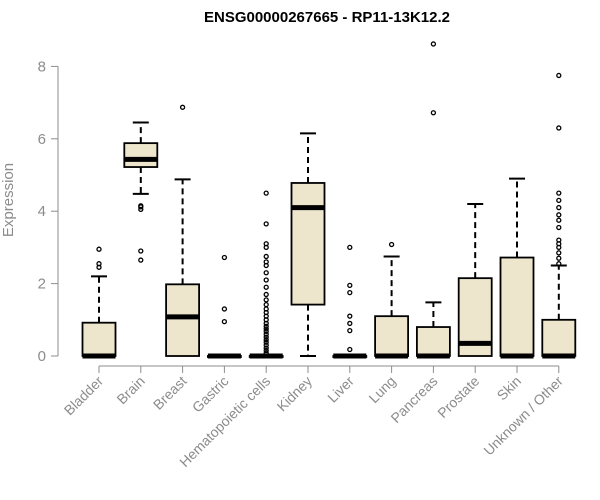  What do you see at coordinates (295, 394) in the screenshot?
I see `category-label: Kidney` at bounding box center [295, 394].